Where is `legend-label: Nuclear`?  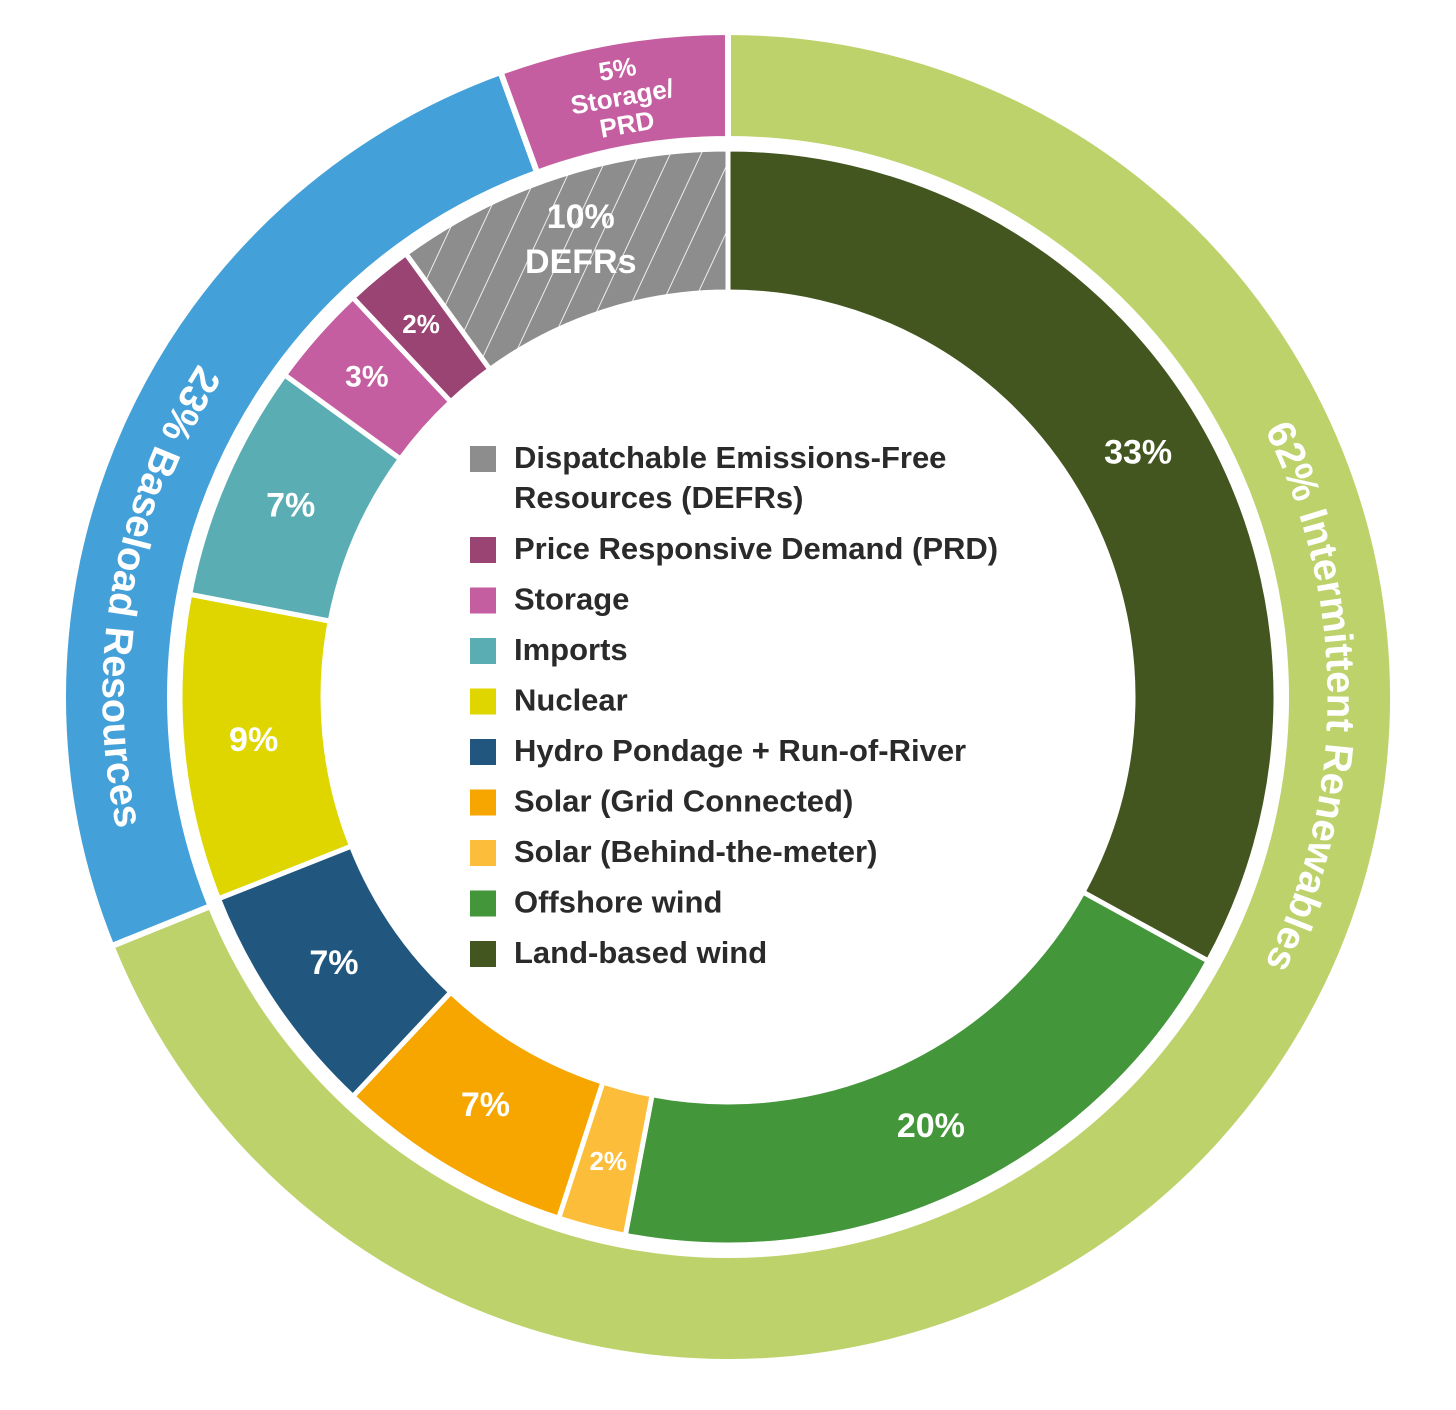
legend-label: Nuclear is located at coordinates (571, 700).